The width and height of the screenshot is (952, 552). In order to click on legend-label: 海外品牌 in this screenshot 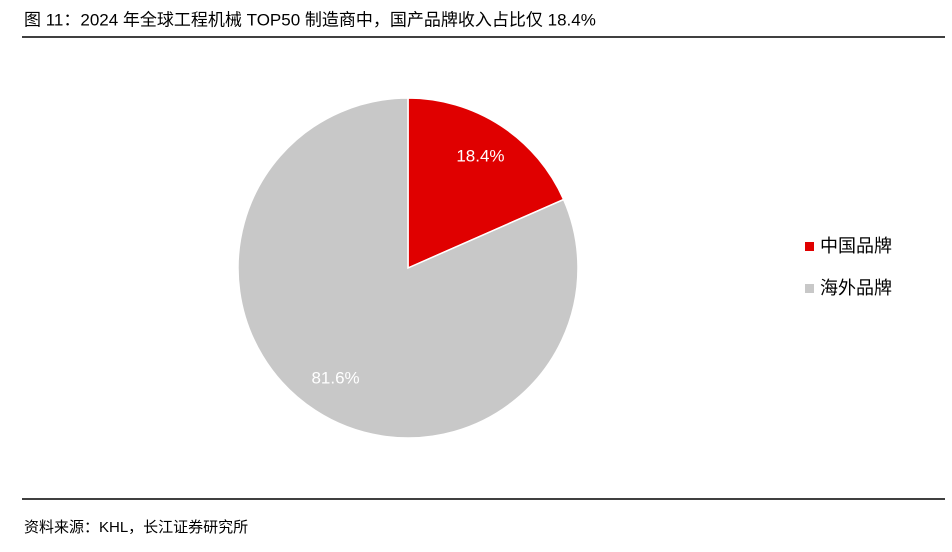, I will do `click(856, 288)`.